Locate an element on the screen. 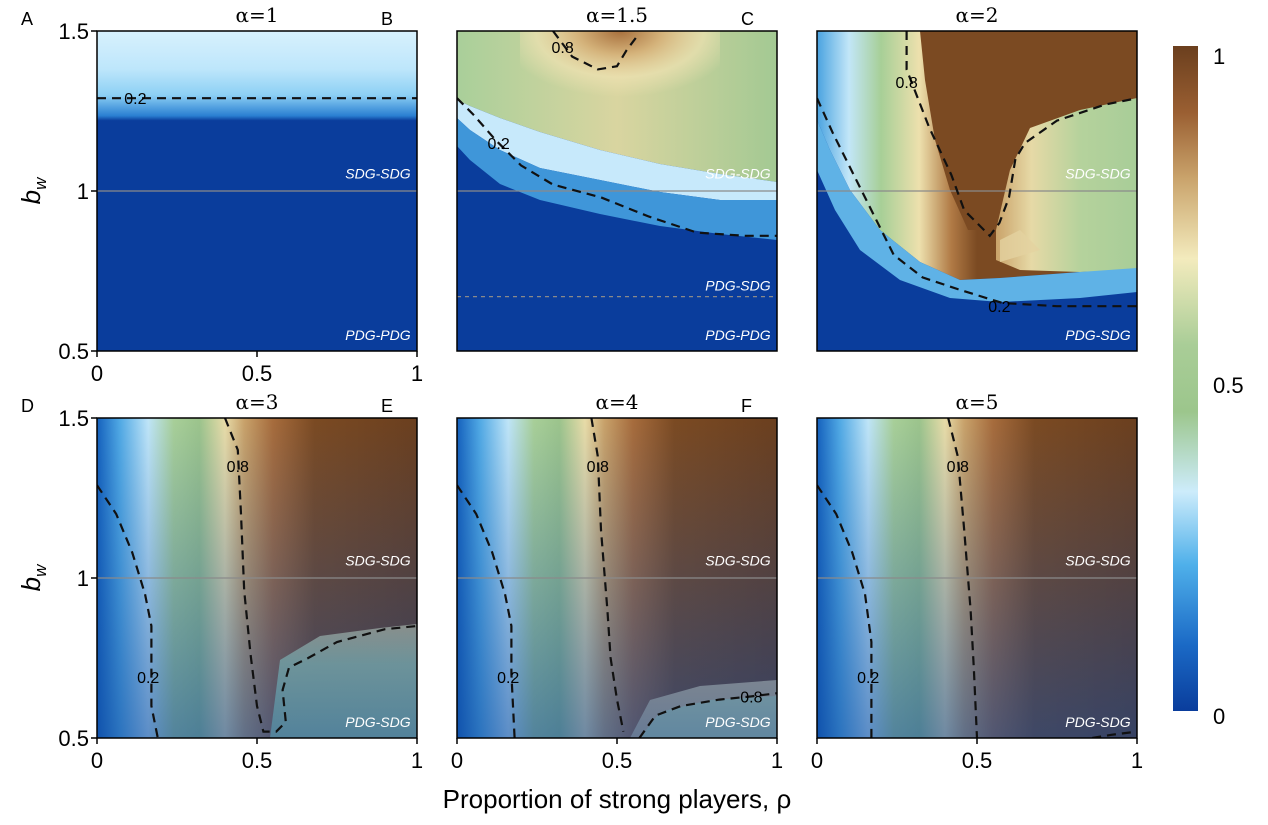  panel-f-region-label-1: PDG-SDG is located at coordinates (1097, 722).